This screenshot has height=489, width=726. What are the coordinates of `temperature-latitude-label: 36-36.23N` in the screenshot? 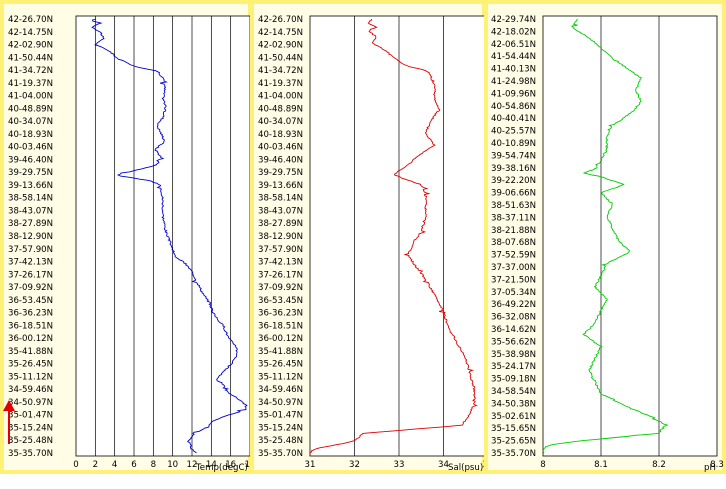 It's located at (30, 314).